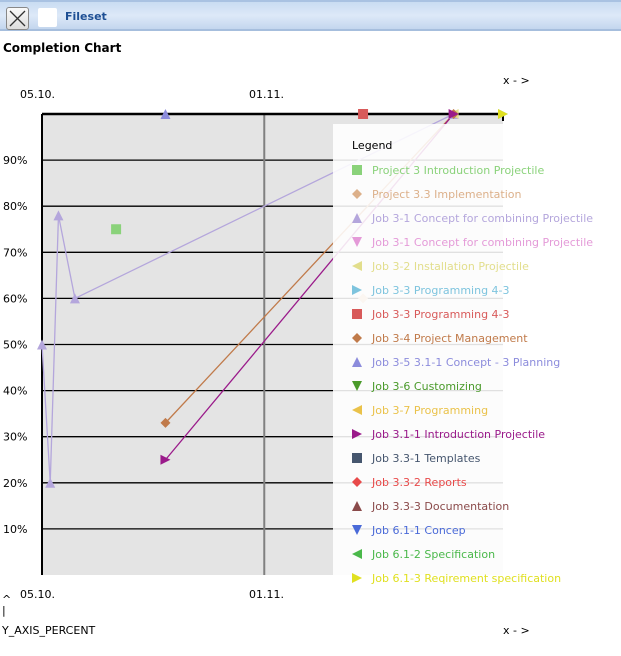 This screenshot has height=656, width=621. What do you see at coordinates (450, 266) in the screenshot?
I see `legend-entry: Job 3-2 Installation Projectile` at bounding box center [450, 266].